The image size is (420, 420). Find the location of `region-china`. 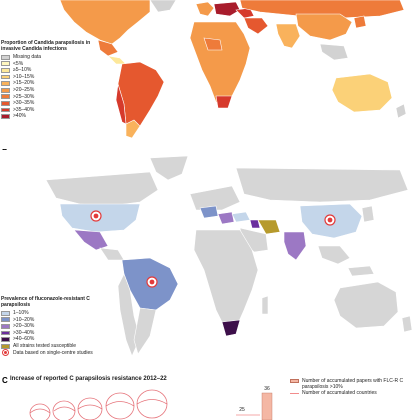

region-china is located at coordinates (324, 27).